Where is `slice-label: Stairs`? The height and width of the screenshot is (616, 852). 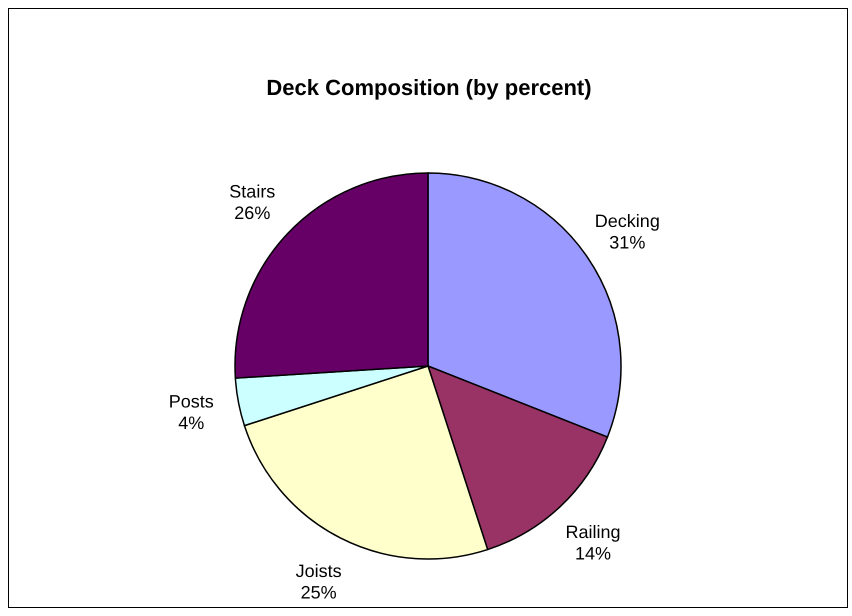 slice-label: Stairs is located at coordinates (252, 191).